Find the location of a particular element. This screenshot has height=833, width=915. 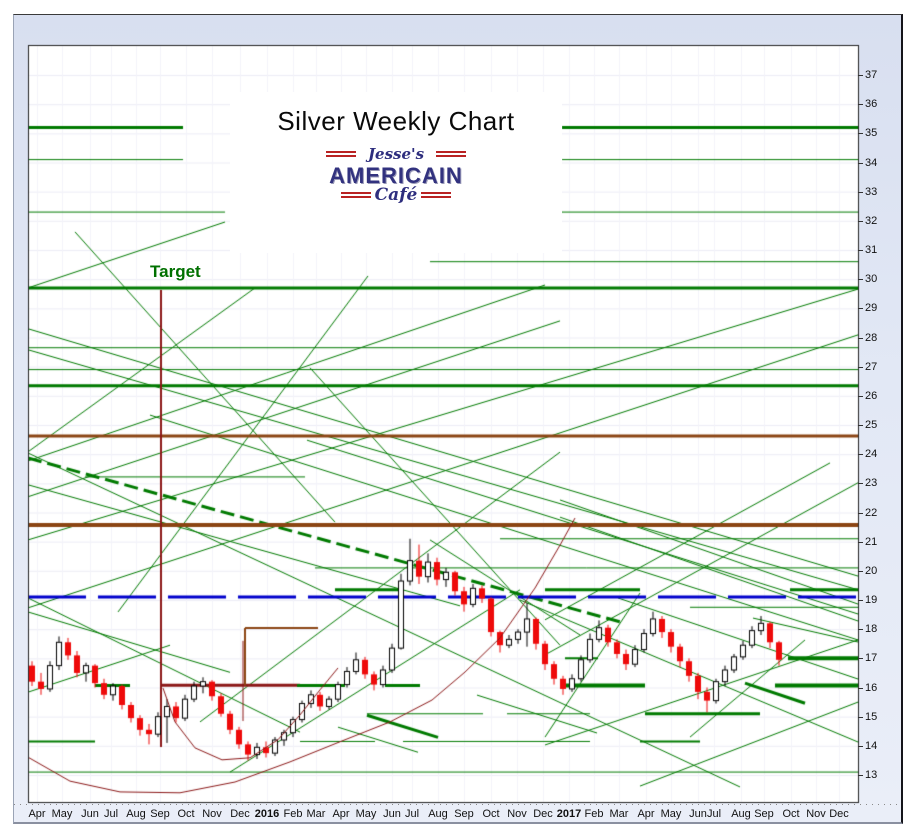

target-label: Target is located at coordinates (175, 271).